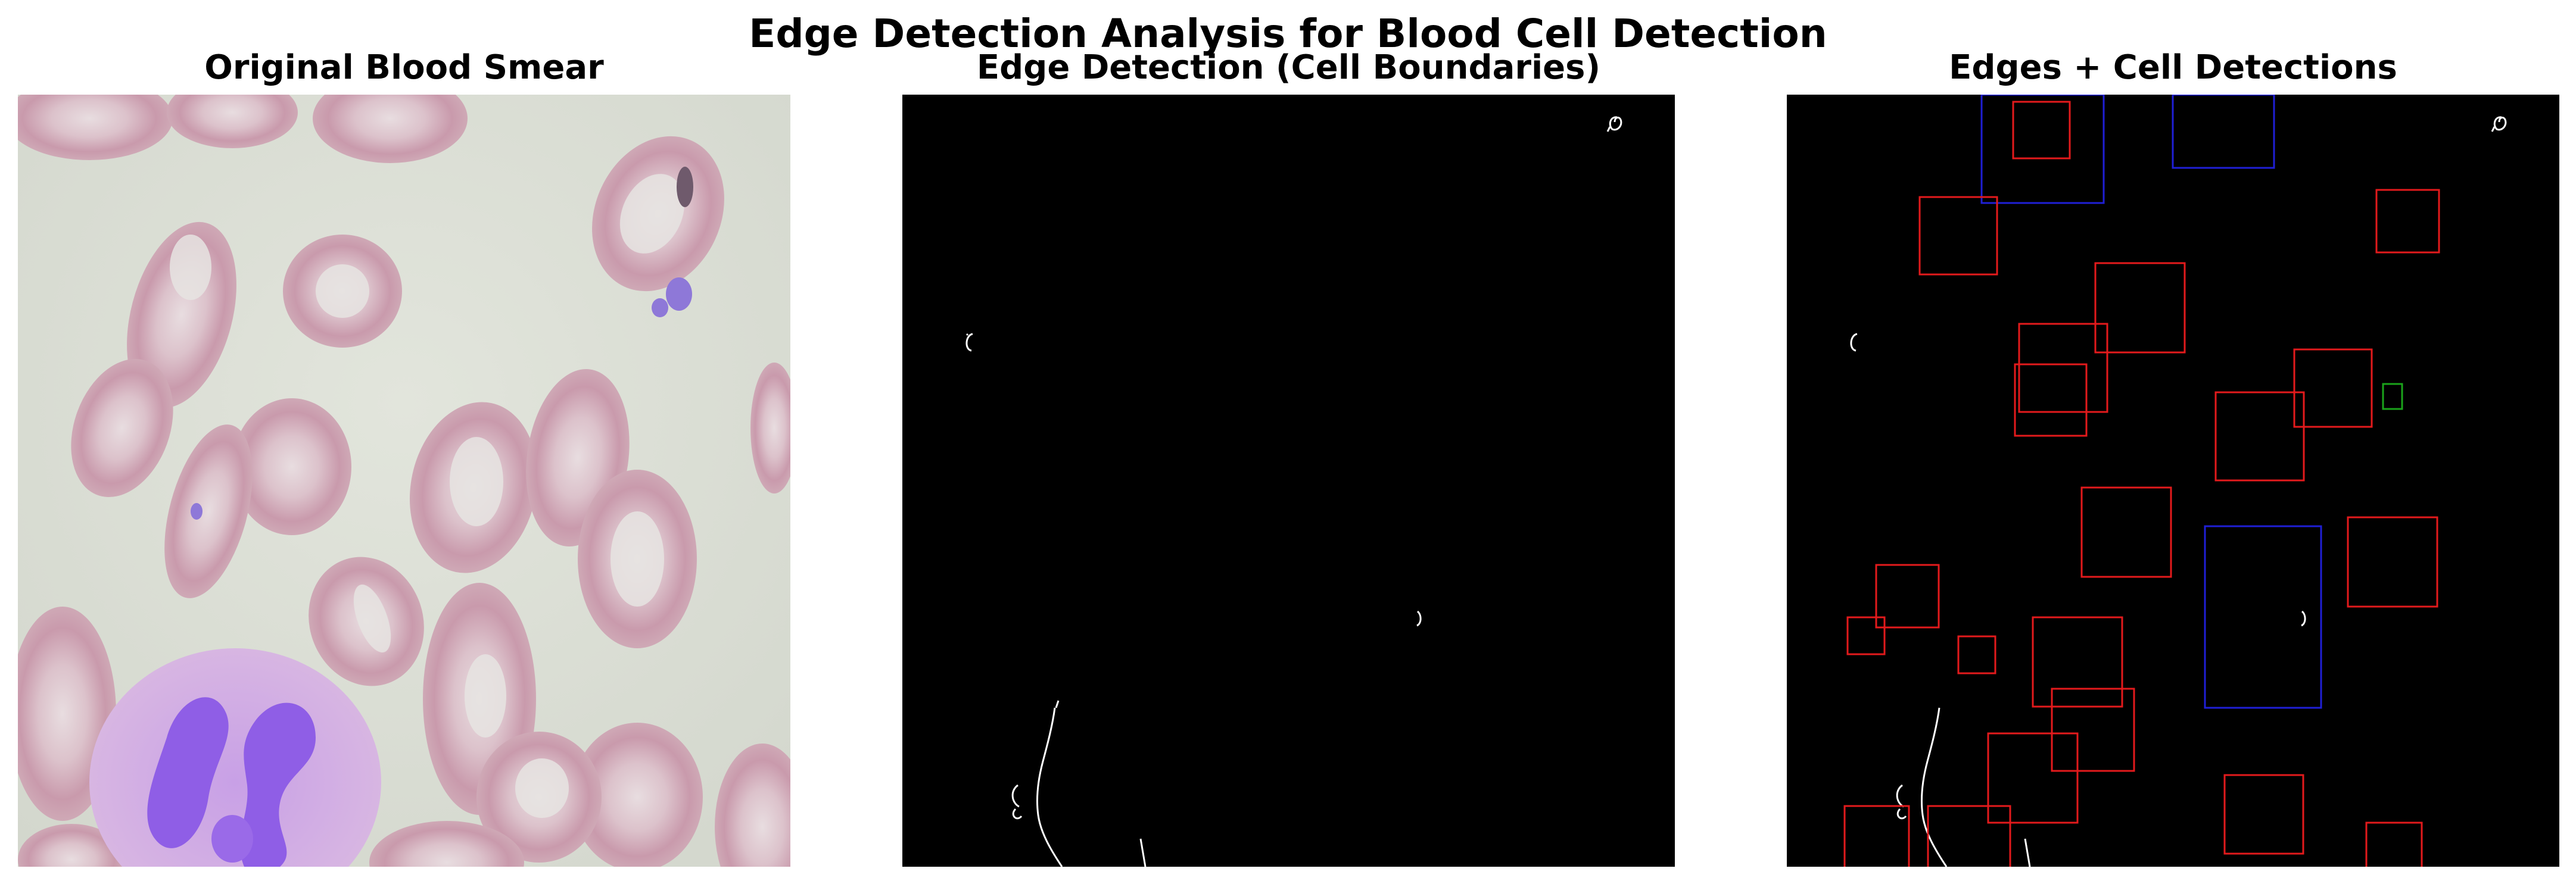 Image resolution: width=2576 pixels, height=884 pixels. Describe the element at coordinates (442, 343) in the screenshot. I see `platelets` at that location.